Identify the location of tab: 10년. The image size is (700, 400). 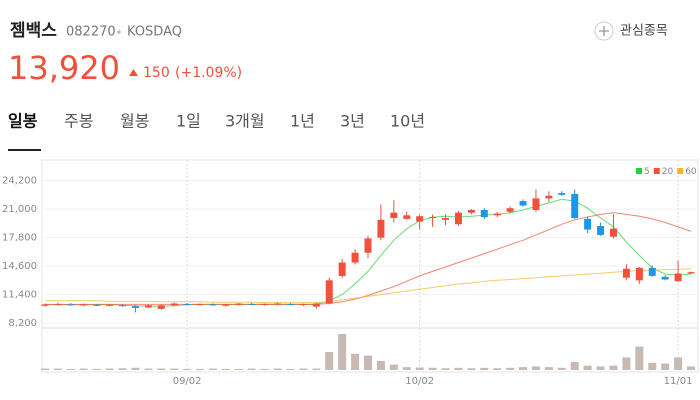
(407, 121).